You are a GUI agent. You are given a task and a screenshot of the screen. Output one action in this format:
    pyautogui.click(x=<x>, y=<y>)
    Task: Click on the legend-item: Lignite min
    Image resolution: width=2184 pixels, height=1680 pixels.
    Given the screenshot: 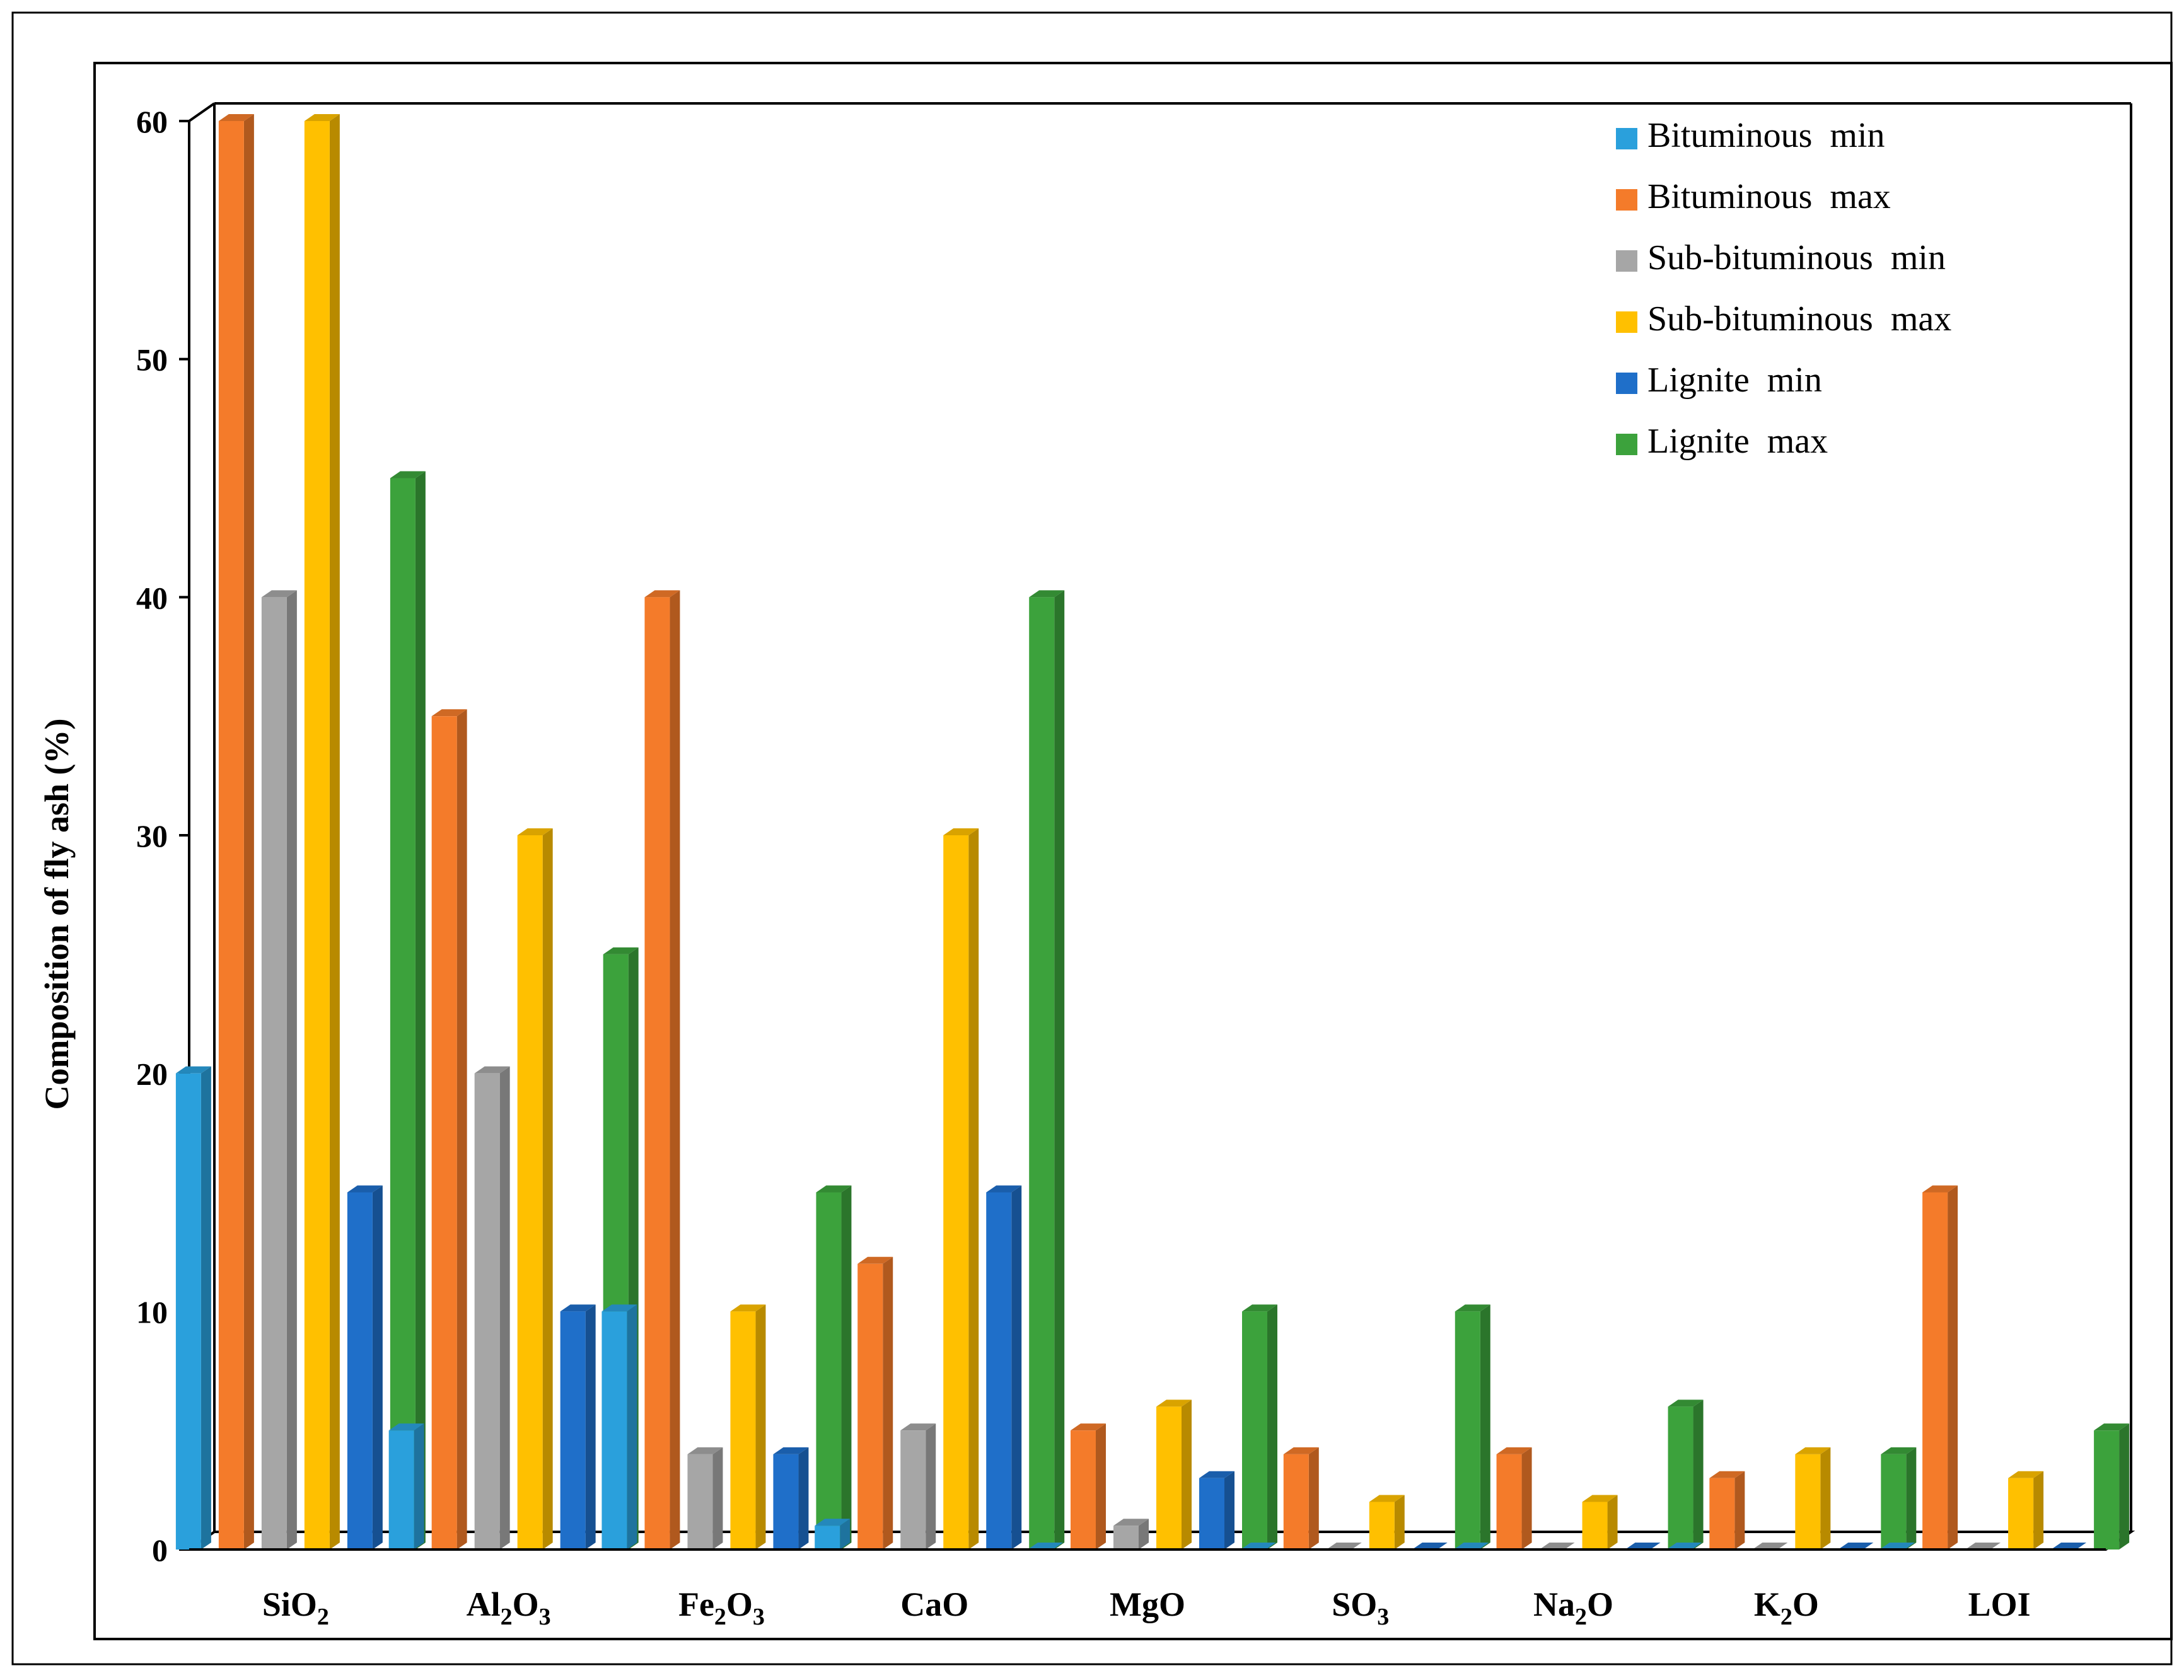 What is the action you would take?
    pyautogui.click(x=1719, y=380)
    